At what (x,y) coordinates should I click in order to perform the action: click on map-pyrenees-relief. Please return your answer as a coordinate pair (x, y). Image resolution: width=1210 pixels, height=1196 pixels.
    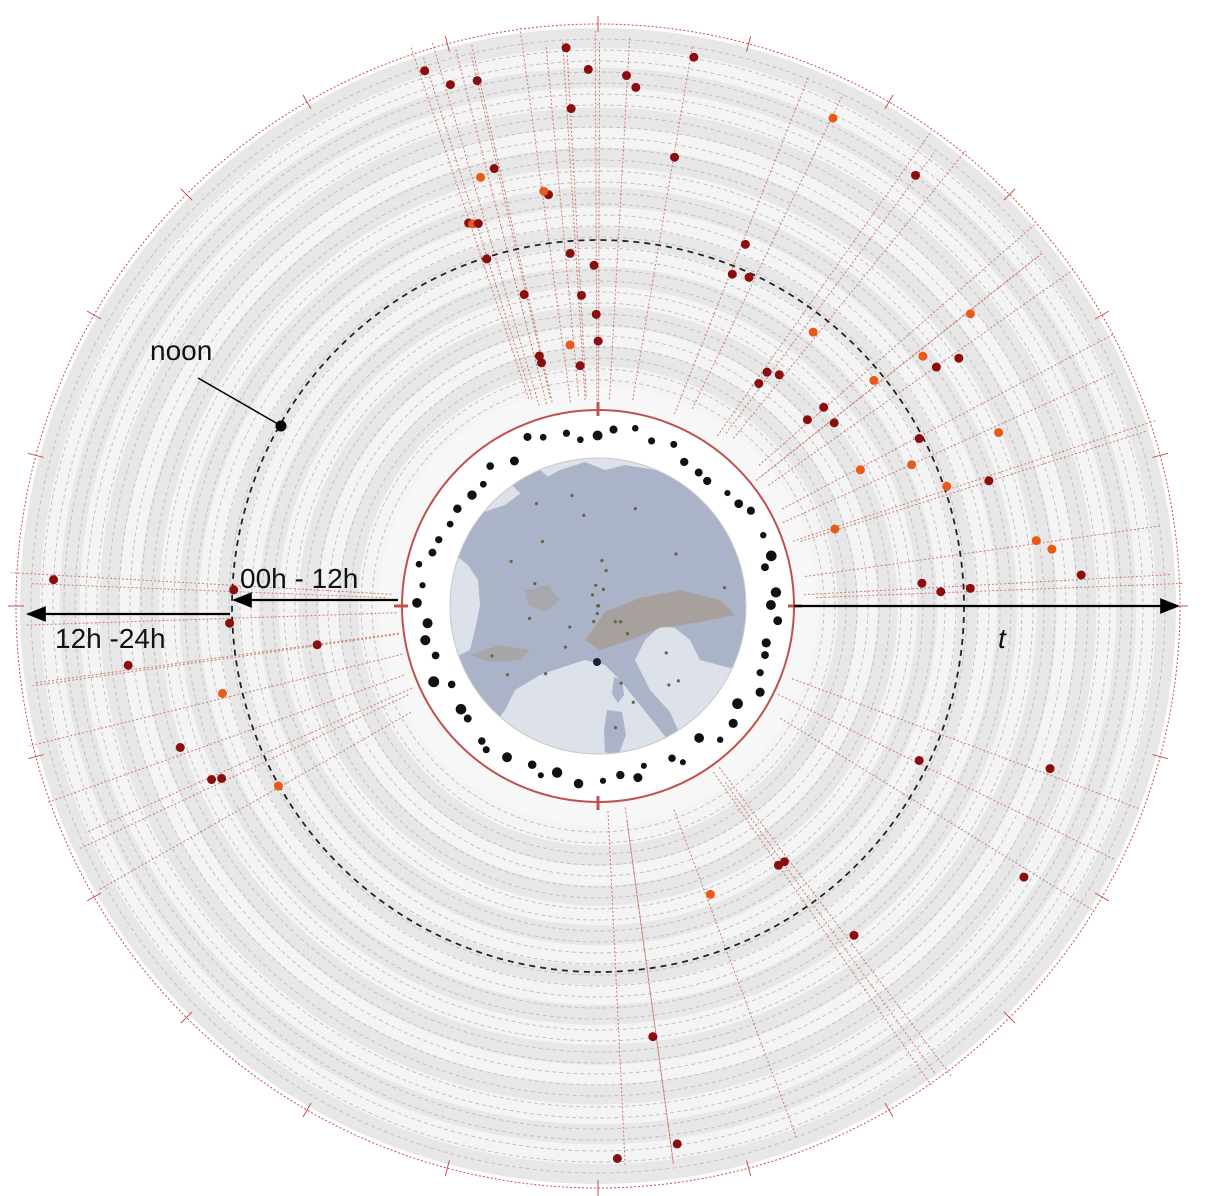
    Looking at the image, I should click on (500, 653).